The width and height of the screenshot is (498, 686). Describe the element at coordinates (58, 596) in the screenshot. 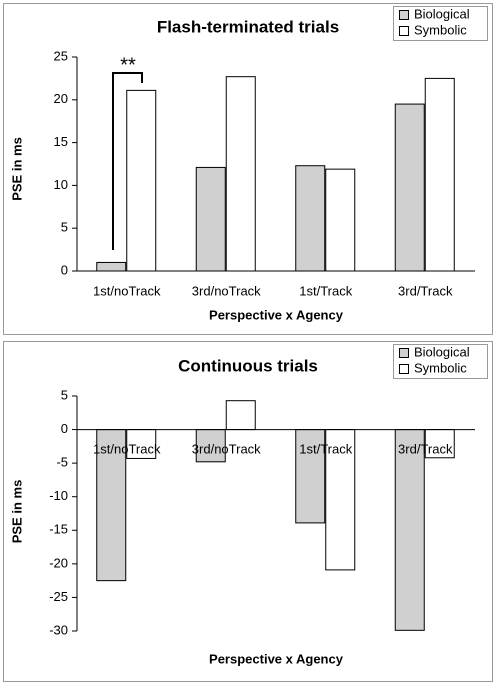

I see `y-tick-label: -25` at that location.